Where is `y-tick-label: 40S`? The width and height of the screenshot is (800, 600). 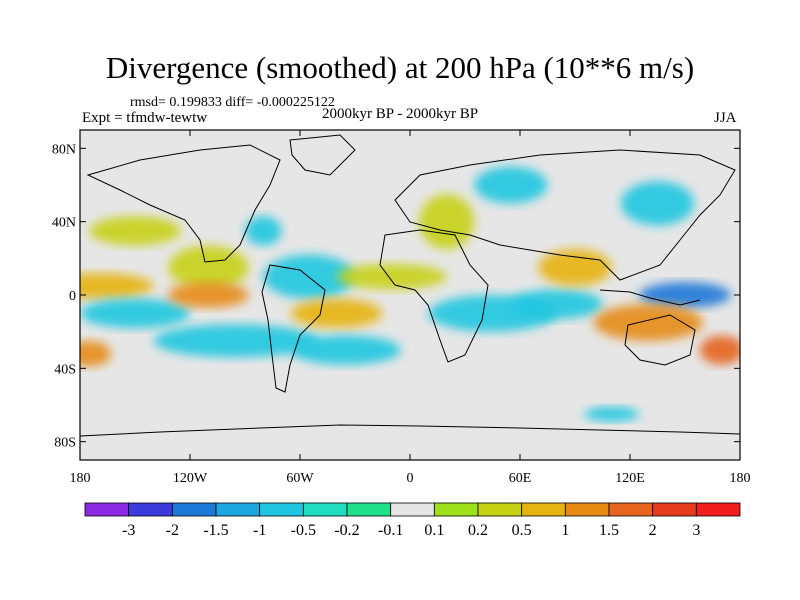
y-tick-label: 40S is located at coordinates (65, 369).